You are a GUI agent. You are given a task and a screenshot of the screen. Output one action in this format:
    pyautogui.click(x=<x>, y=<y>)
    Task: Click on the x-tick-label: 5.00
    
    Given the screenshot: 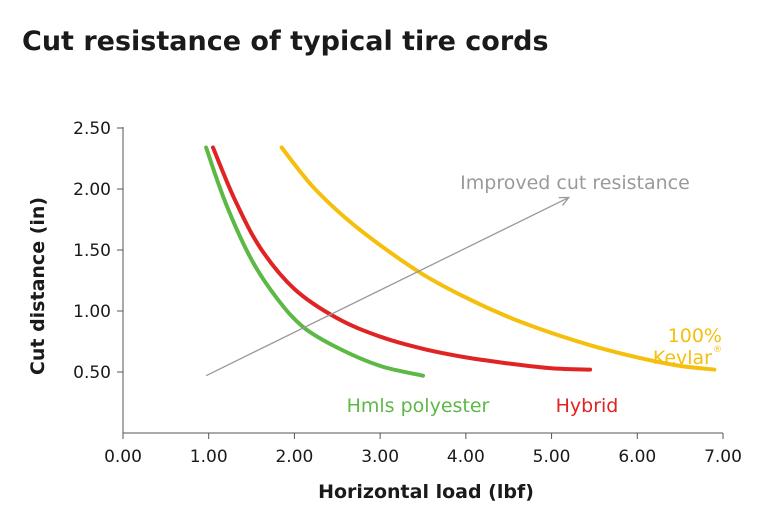 What is the action you would take?
    pyautogui.click(x=552, y=457)
    